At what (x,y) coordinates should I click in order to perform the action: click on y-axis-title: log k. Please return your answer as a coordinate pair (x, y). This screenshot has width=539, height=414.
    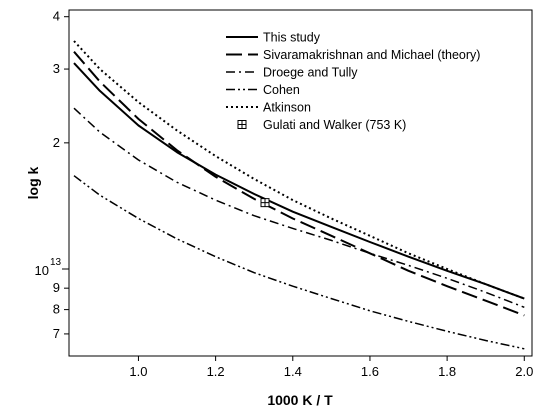
    Looking at the image, I should click on (33, 182).